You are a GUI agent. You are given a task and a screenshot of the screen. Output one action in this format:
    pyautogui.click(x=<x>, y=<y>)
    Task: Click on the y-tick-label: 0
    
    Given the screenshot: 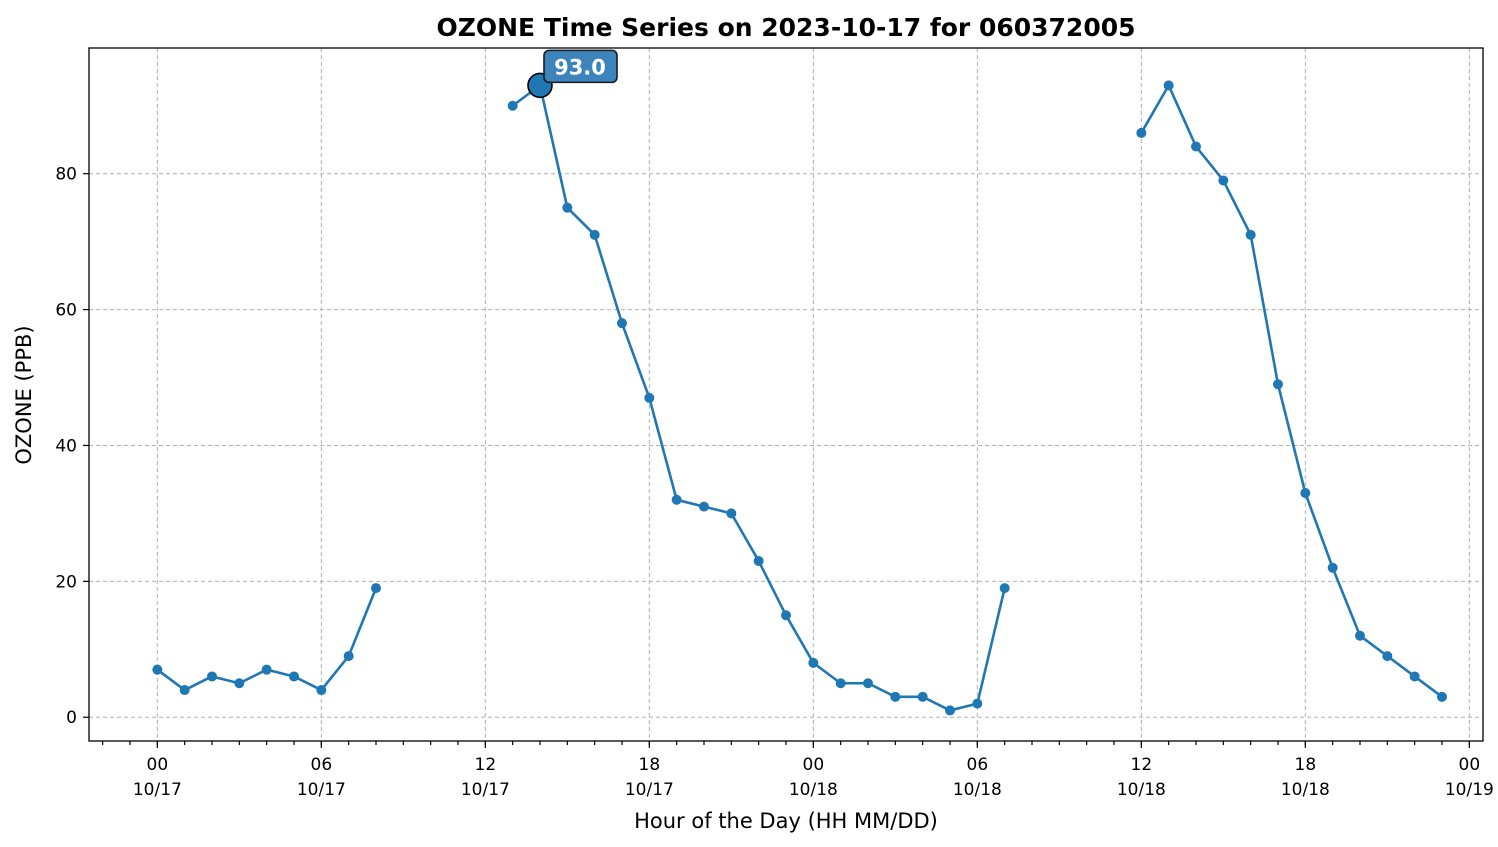 What is the action you would take?
    pyautogui.click(x=71, y=718)
    